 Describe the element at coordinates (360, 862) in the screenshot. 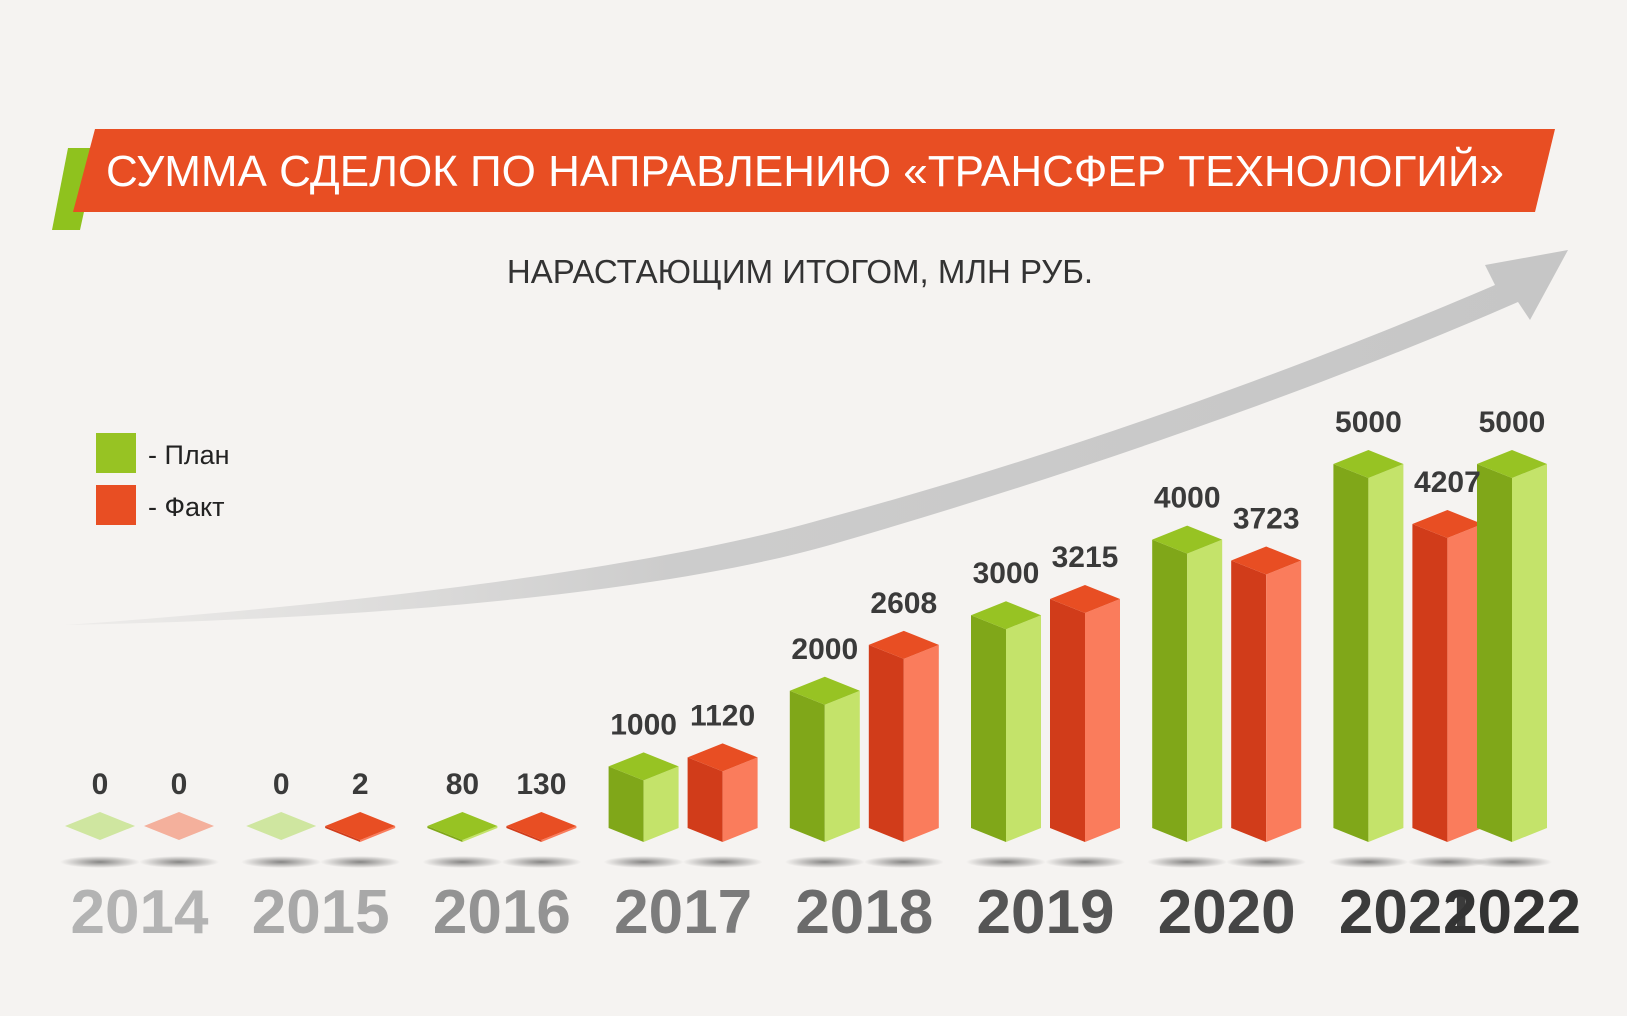

I see `fact-bar-2015-shadow` at that location.